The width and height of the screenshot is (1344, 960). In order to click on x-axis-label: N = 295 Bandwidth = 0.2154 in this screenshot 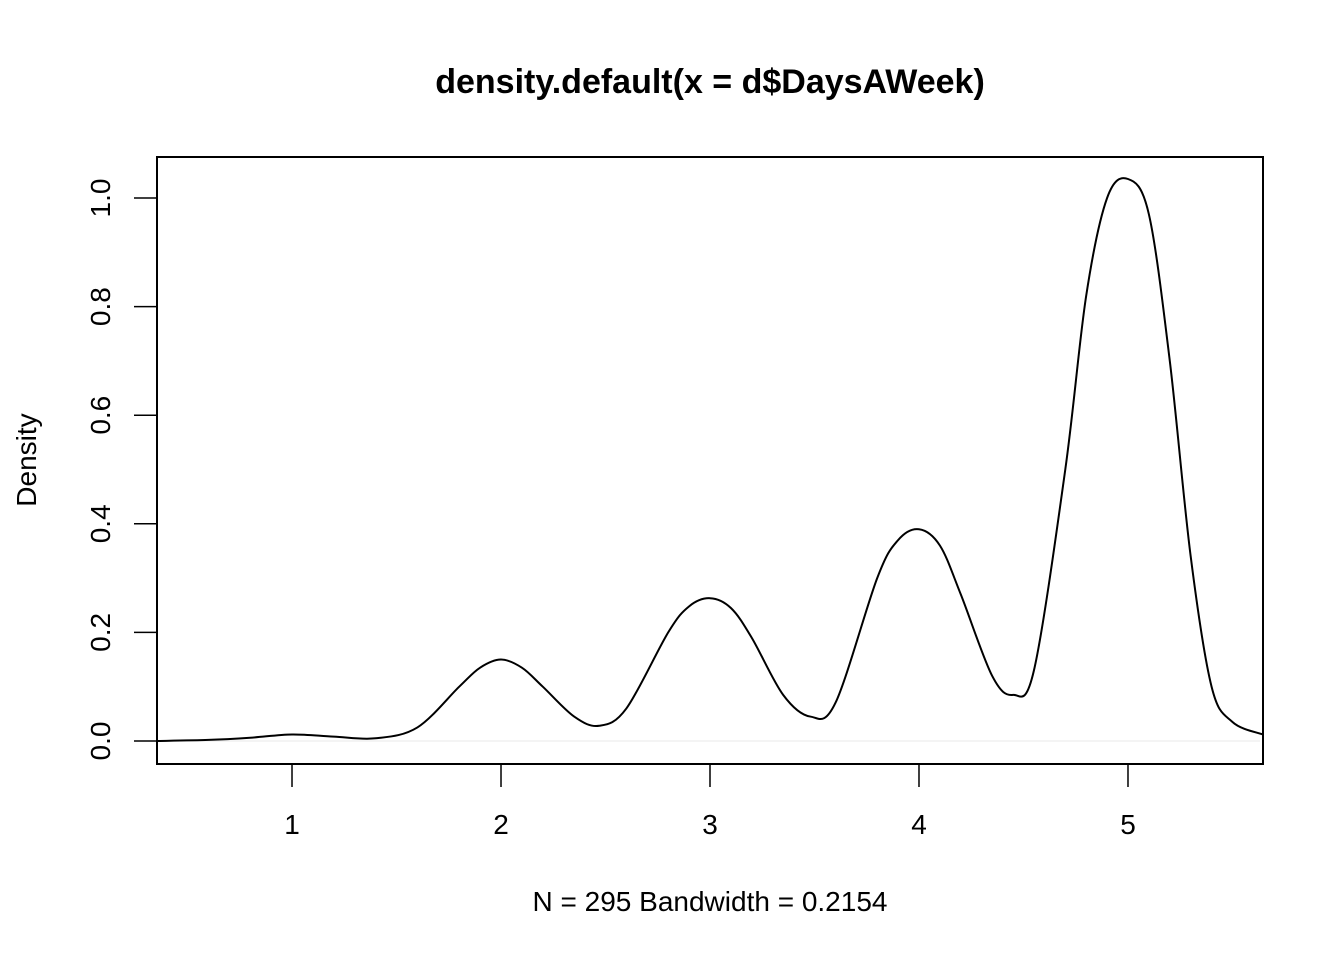, I will do `click(710, 901)`.